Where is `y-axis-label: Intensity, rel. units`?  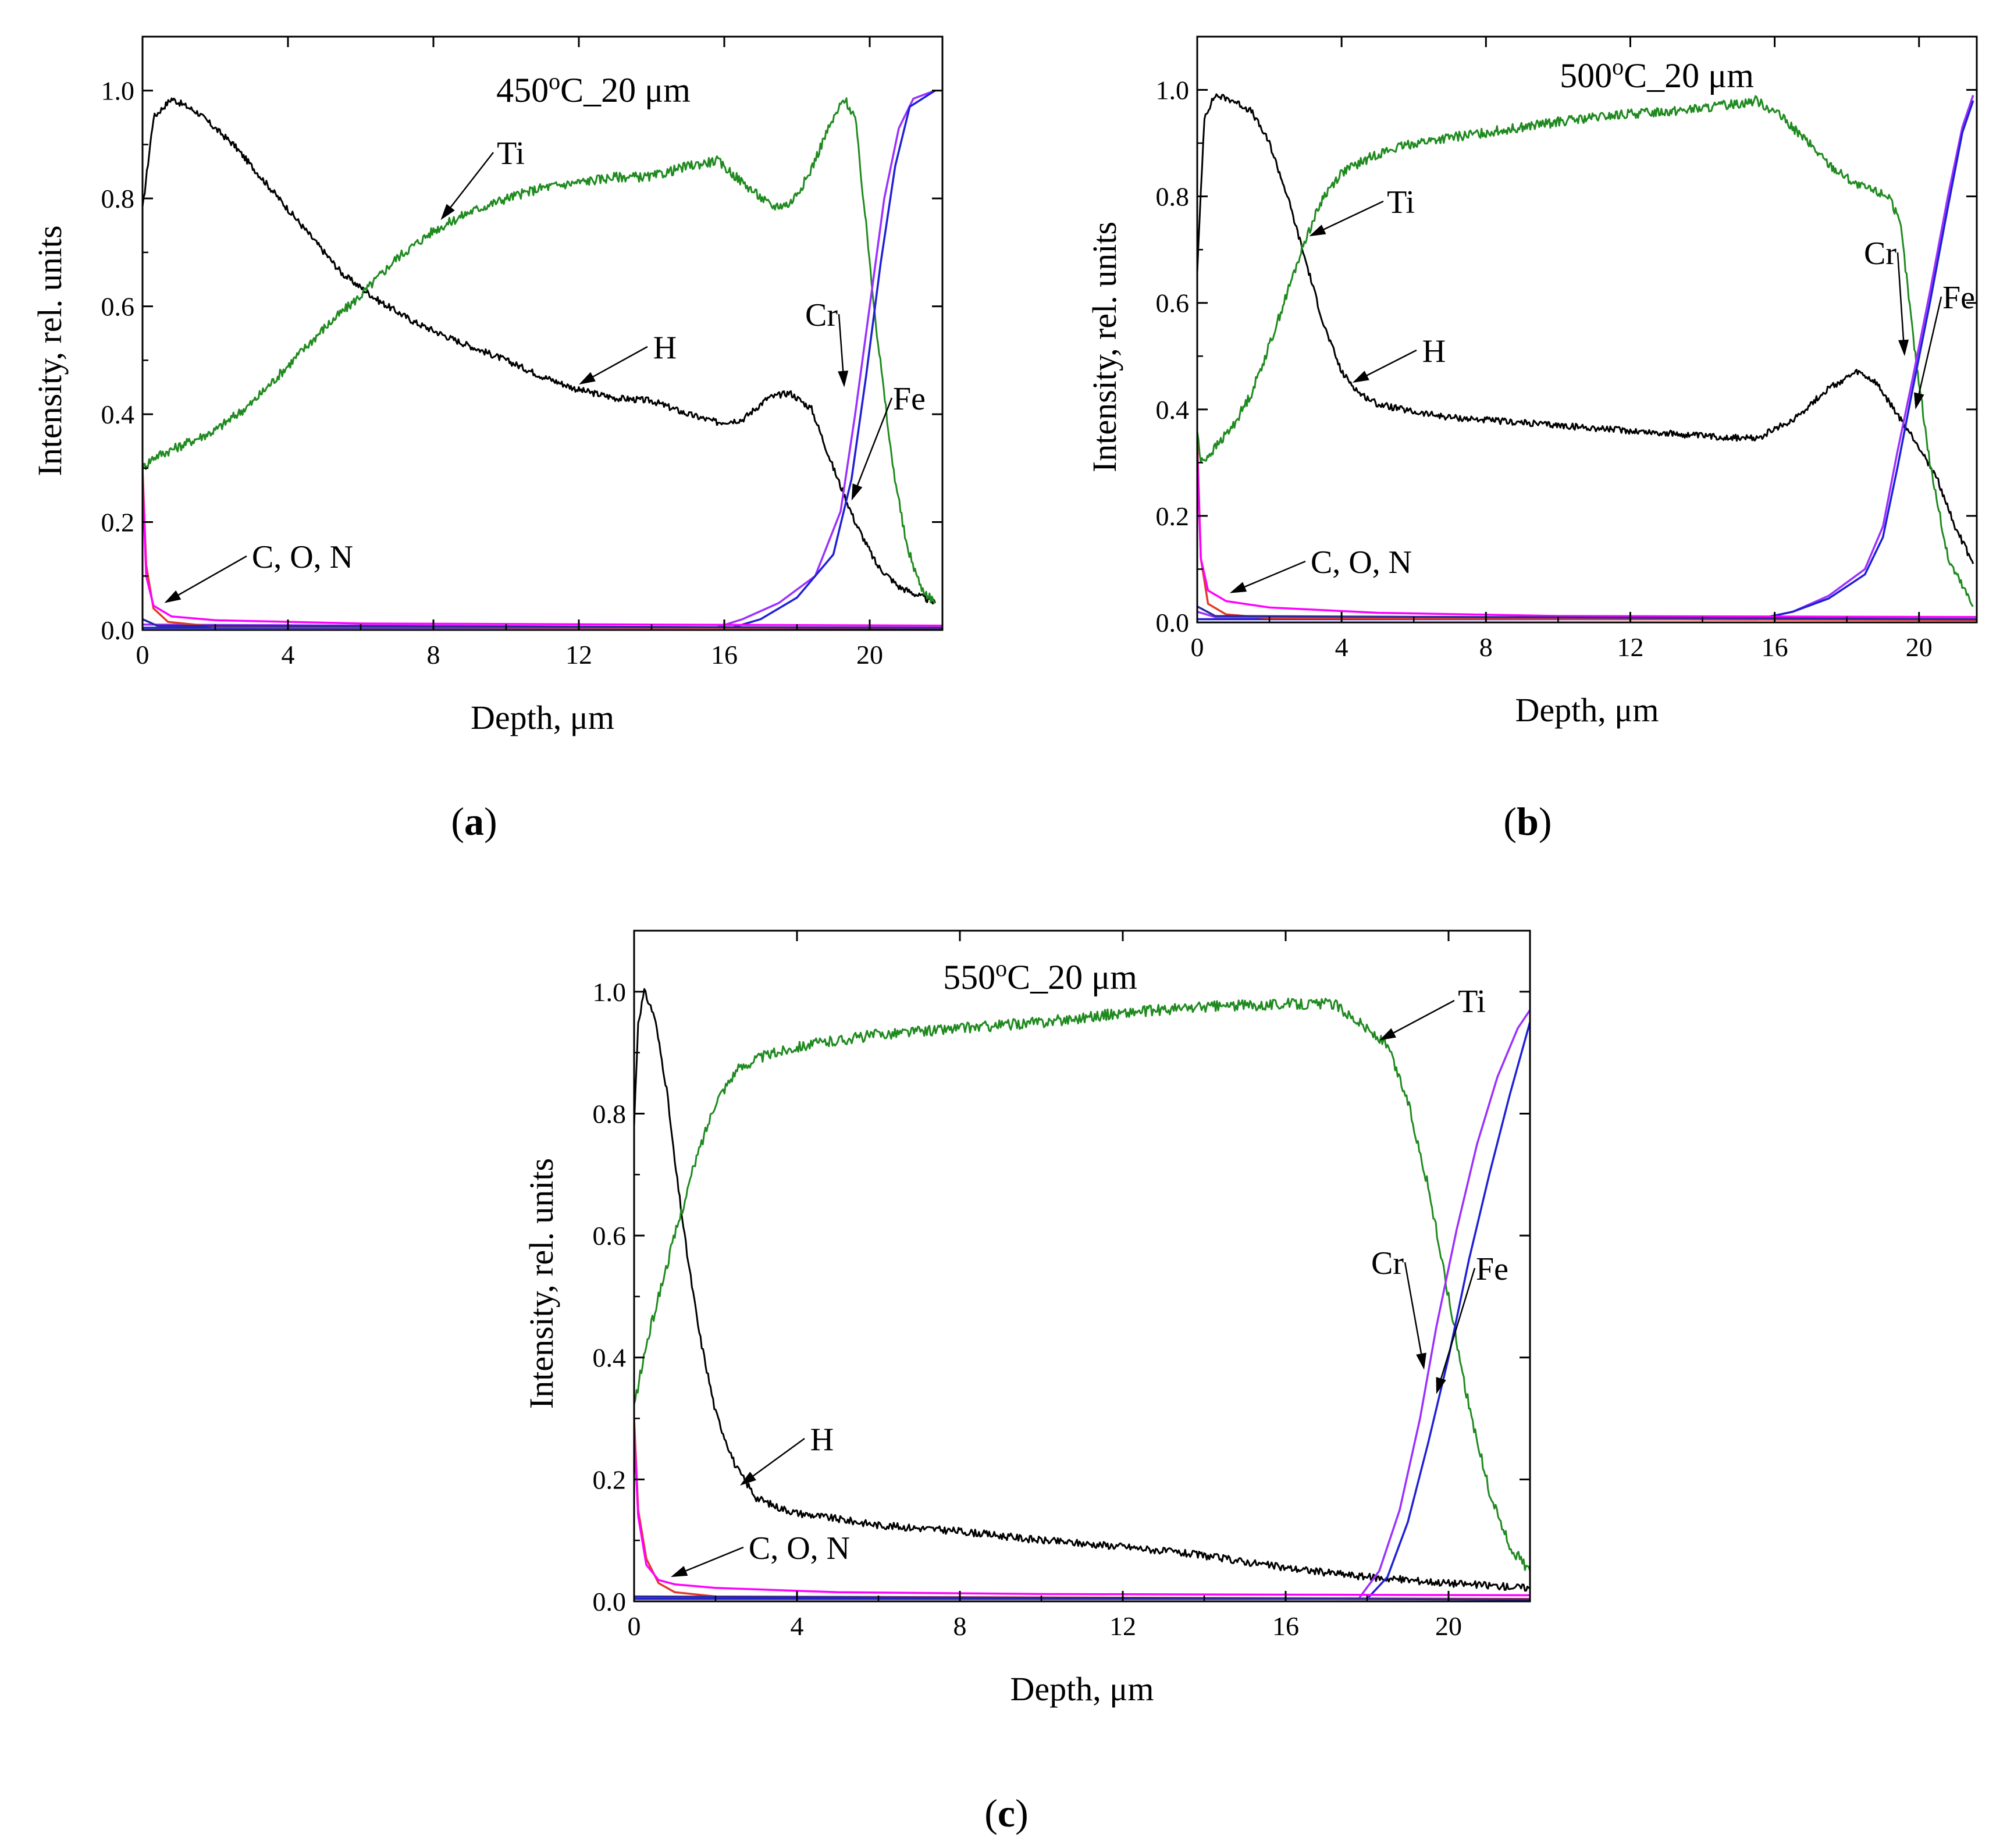
y-axis-label: Intensity, rel. units is located at coordinates (50, 350).